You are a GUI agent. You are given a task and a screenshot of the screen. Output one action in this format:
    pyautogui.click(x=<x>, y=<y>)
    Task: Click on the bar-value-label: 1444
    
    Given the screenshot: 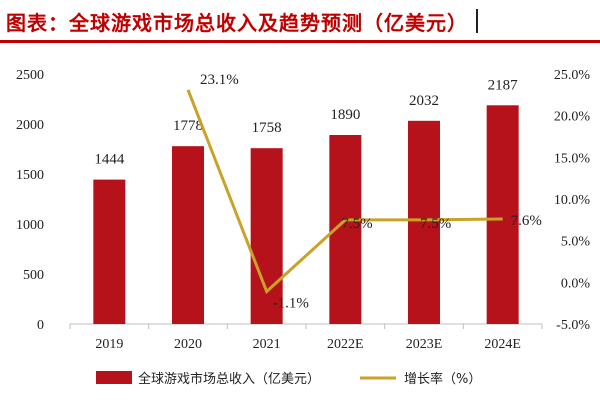 What is the action you would take?
    pyautogui.click(x=109, y=160)
    